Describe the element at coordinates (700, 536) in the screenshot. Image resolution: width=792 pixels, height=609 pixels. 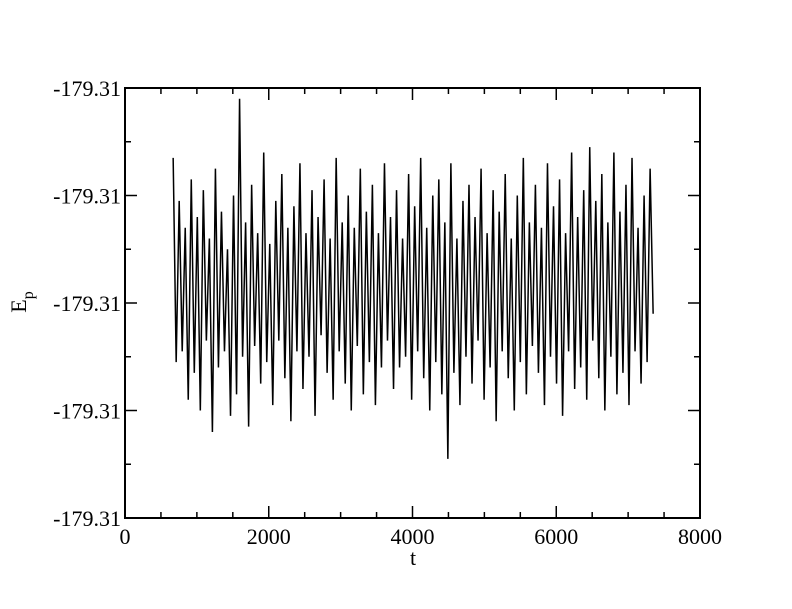
I see `x-tick-label: 8000` at that location.